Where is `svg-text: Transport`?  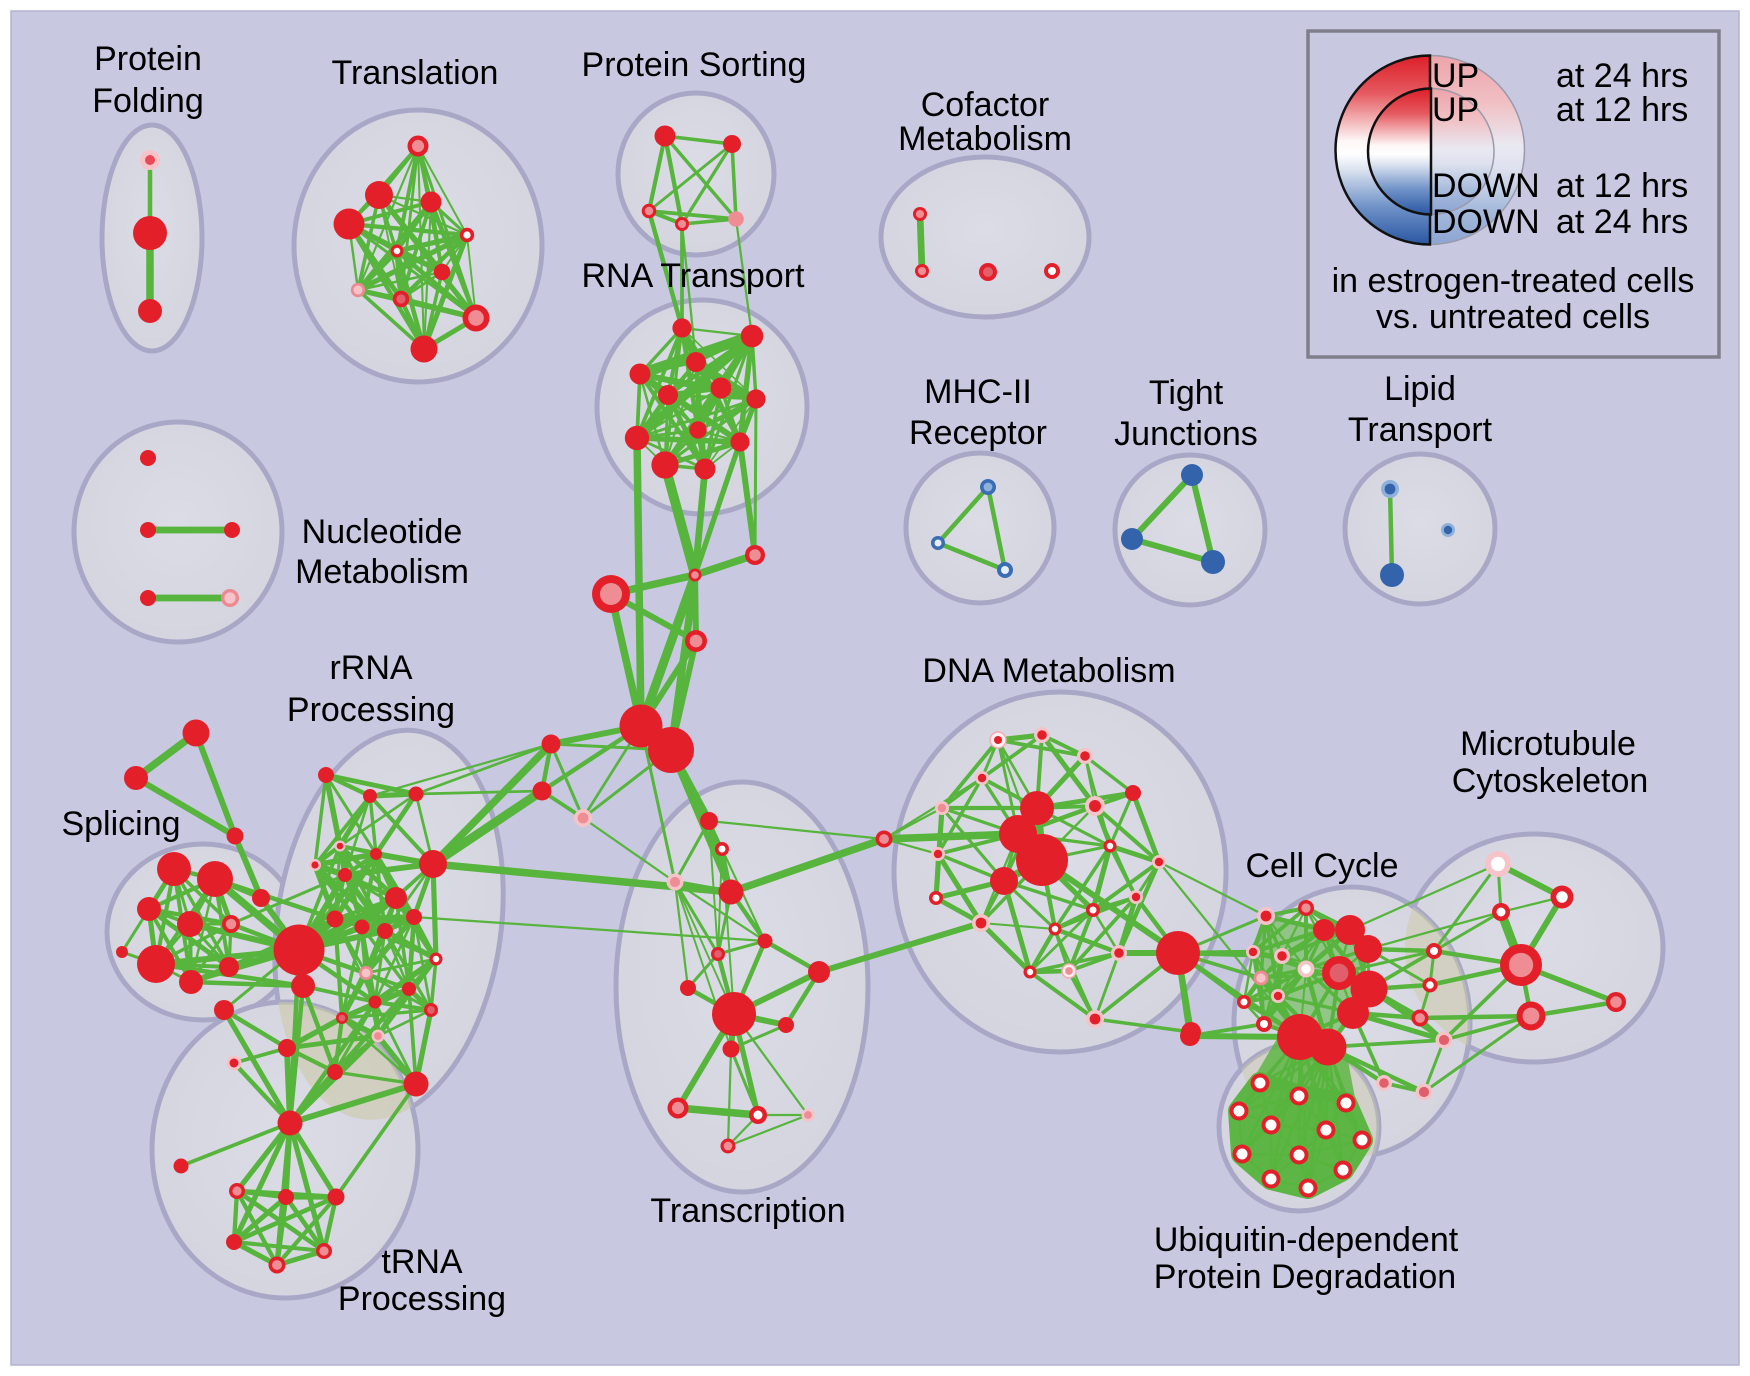 svg-text: Transport is located at coordinates (1420, 430).